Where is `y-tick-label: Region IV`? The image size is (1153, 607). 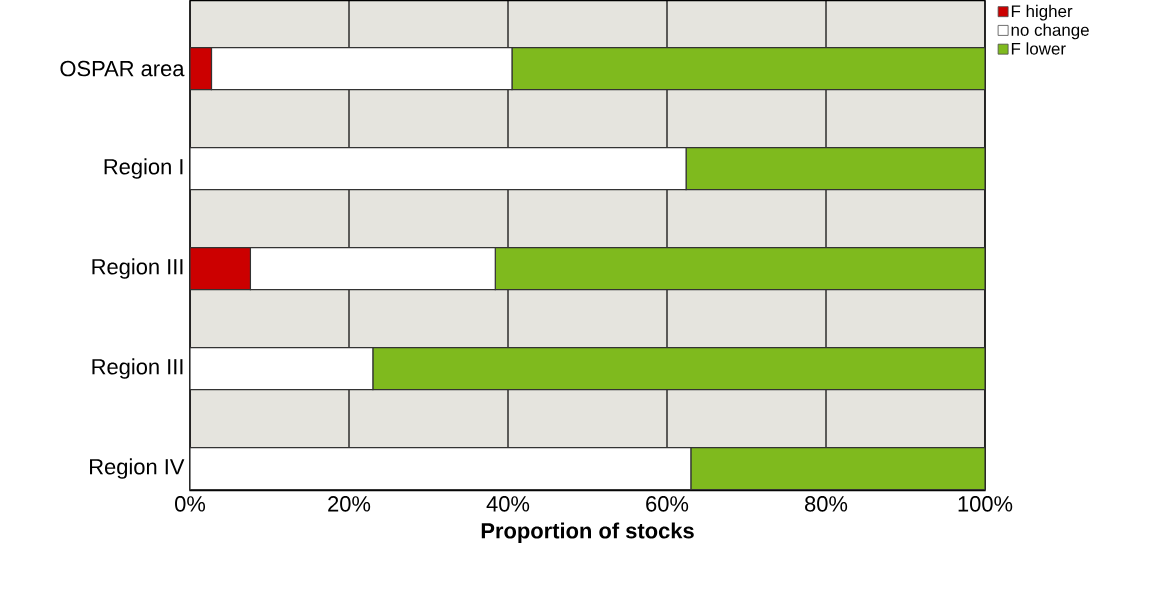 y-tick-label: Region IV is located at coordinates (137, 468).